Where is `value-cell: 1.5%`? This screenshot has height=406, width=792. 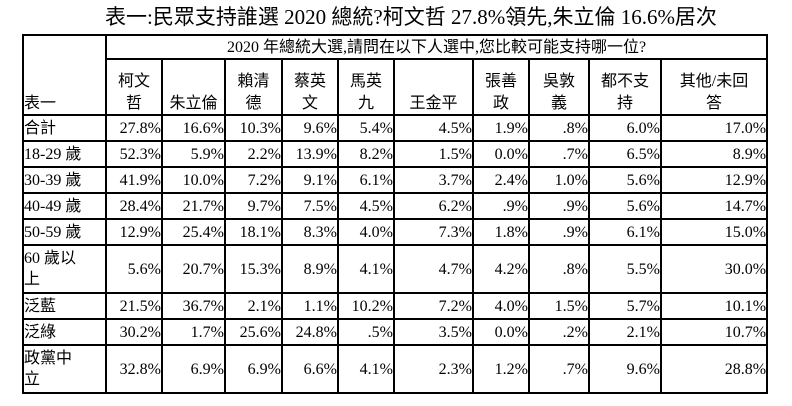 value-cell: 1.5% is located at coordinates (559, 306).